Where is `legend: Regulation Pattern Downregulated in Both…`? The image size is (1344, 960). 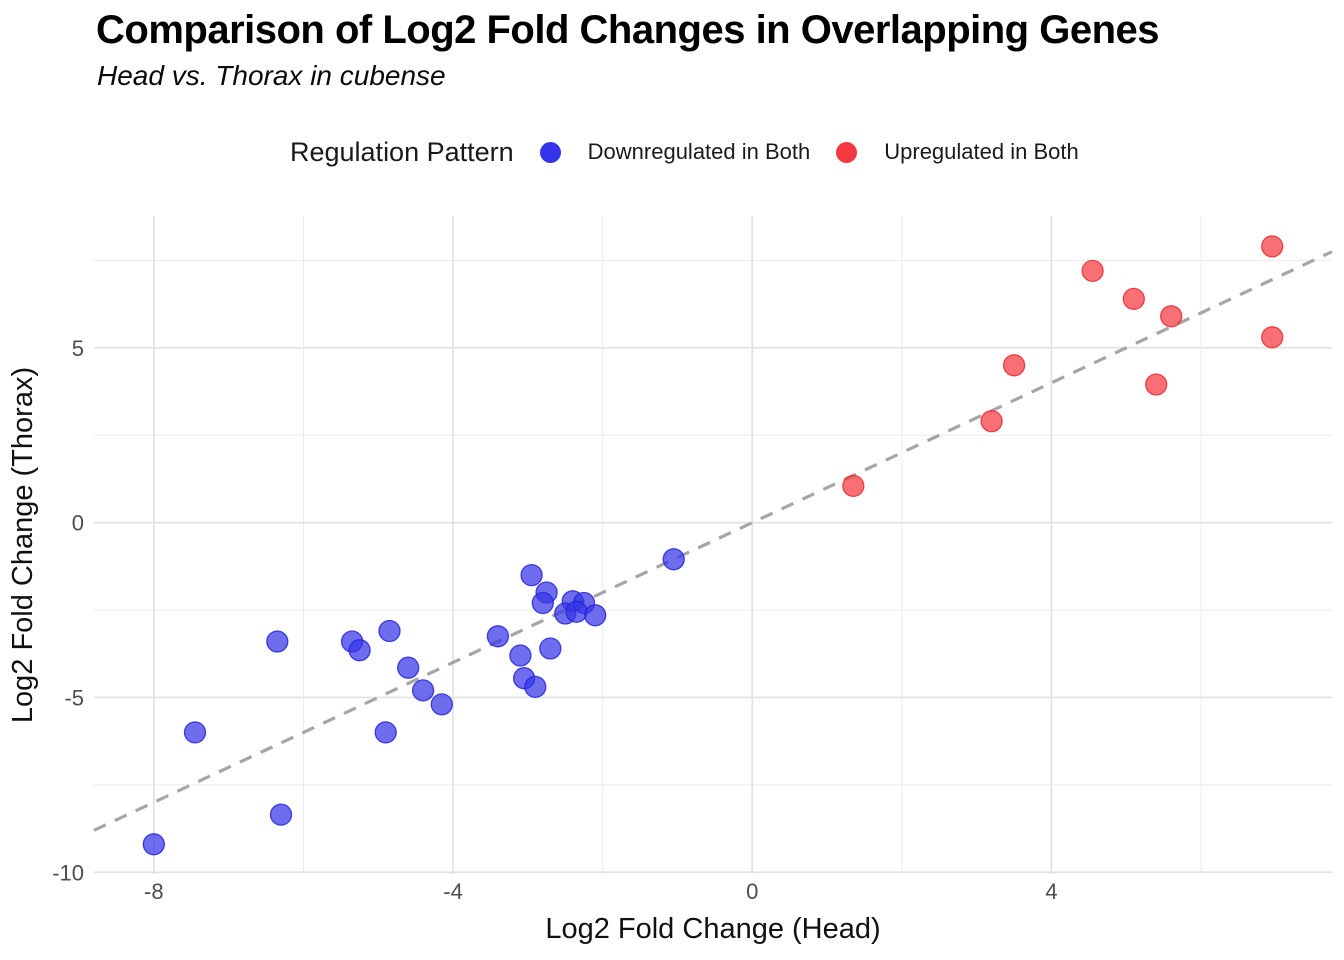 legend: Regulation Pattern Downregulated in Both… is located at coordinates (697, 152).